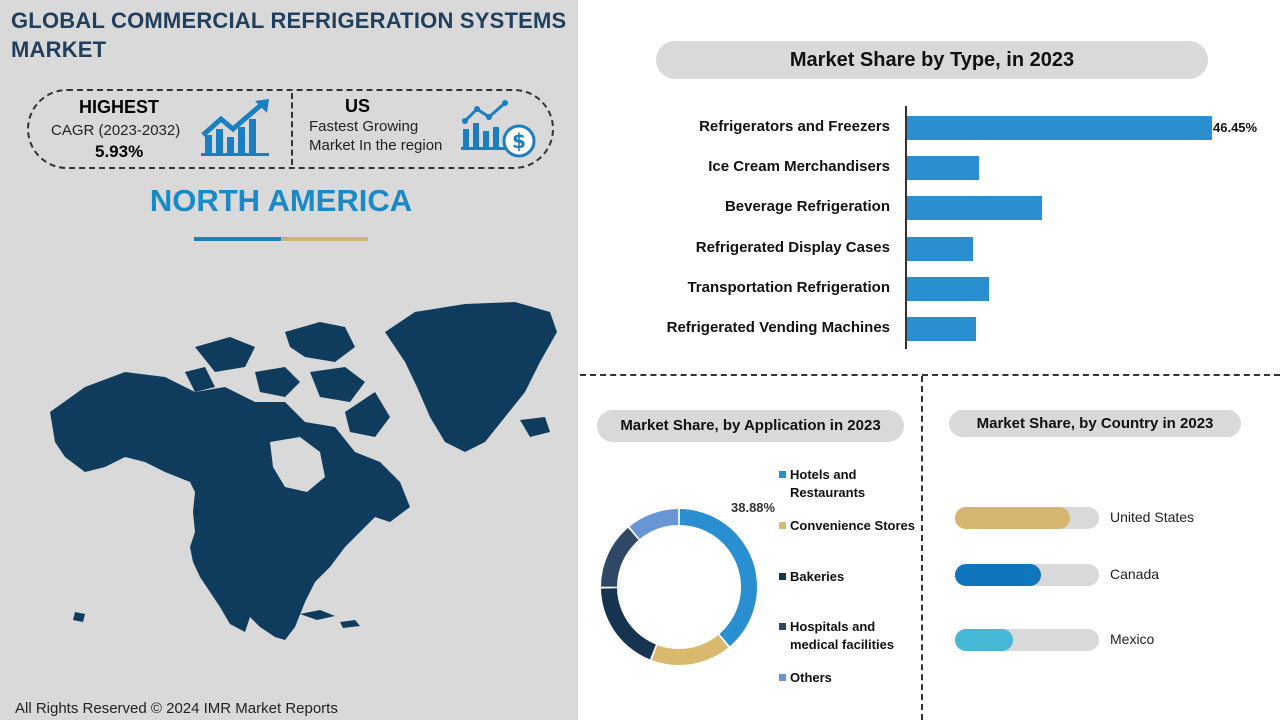  Describe the element at coordinates (842, 635) in the screenshot. I see `legend-label: Hospitals and medical facilities` at that location.